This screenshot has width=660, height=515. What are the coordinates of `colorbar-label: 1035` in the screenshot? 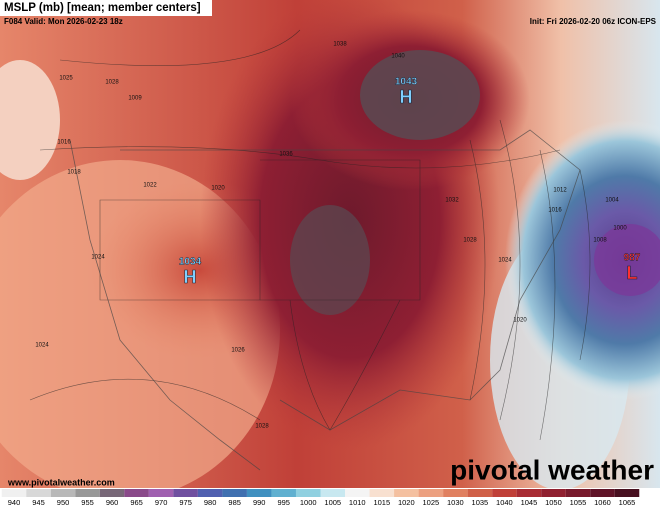 It's located at (480, 502).